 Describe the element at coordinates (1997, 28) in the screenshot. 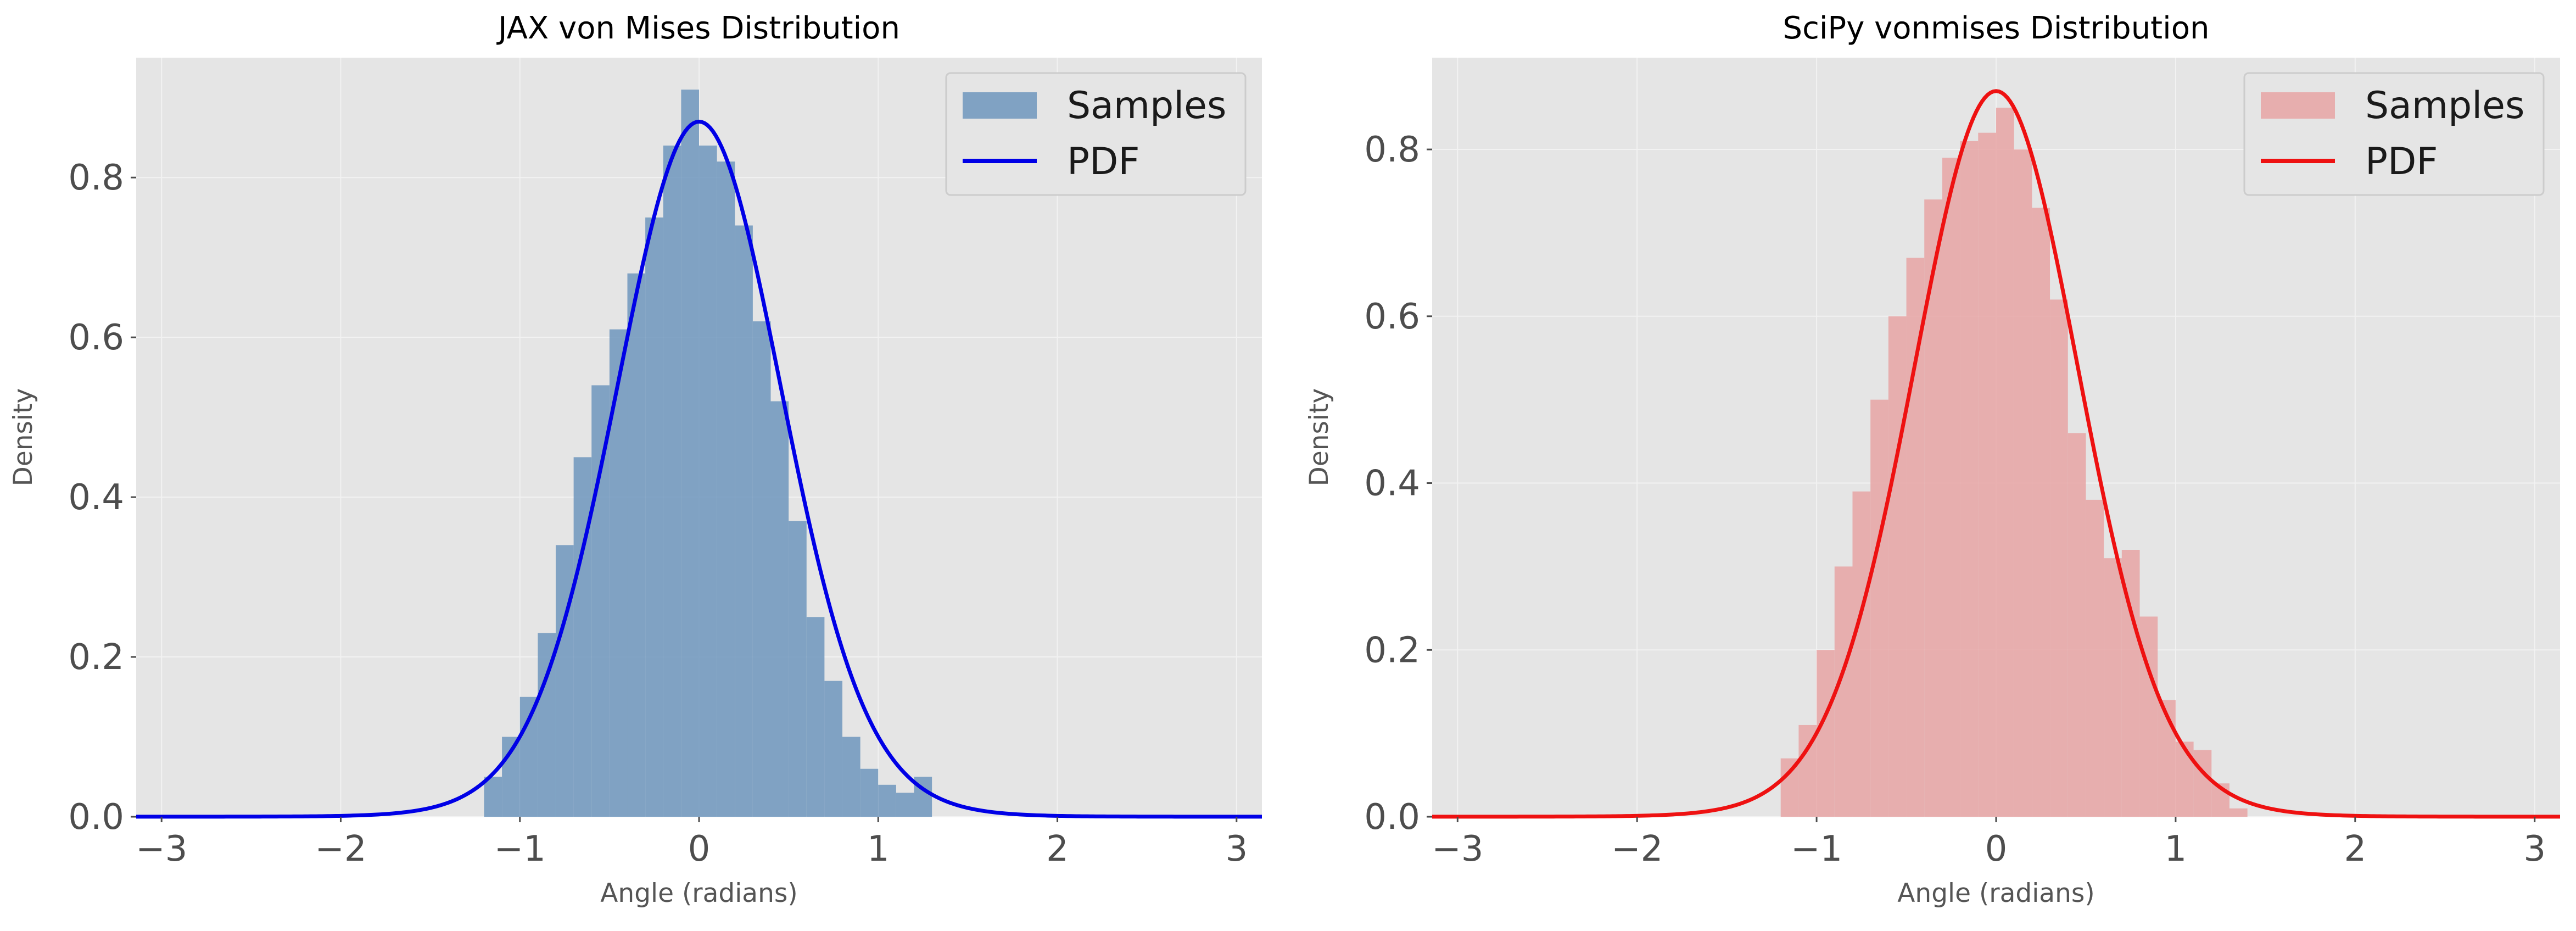

I see `chart-title: SciPy vonmises Distribution` at that location.